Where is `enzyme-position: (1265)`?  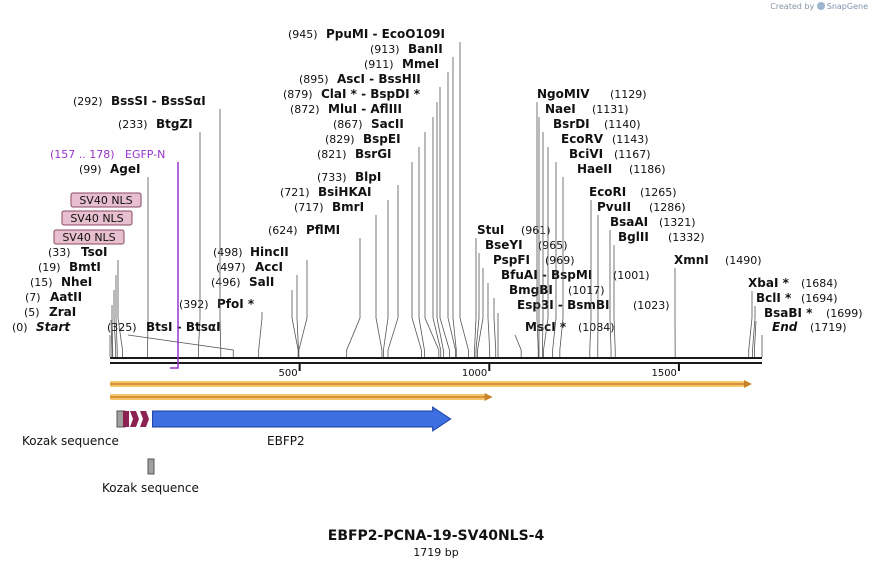 enzyme-position: (1265) is located at coordinates (658, 192).